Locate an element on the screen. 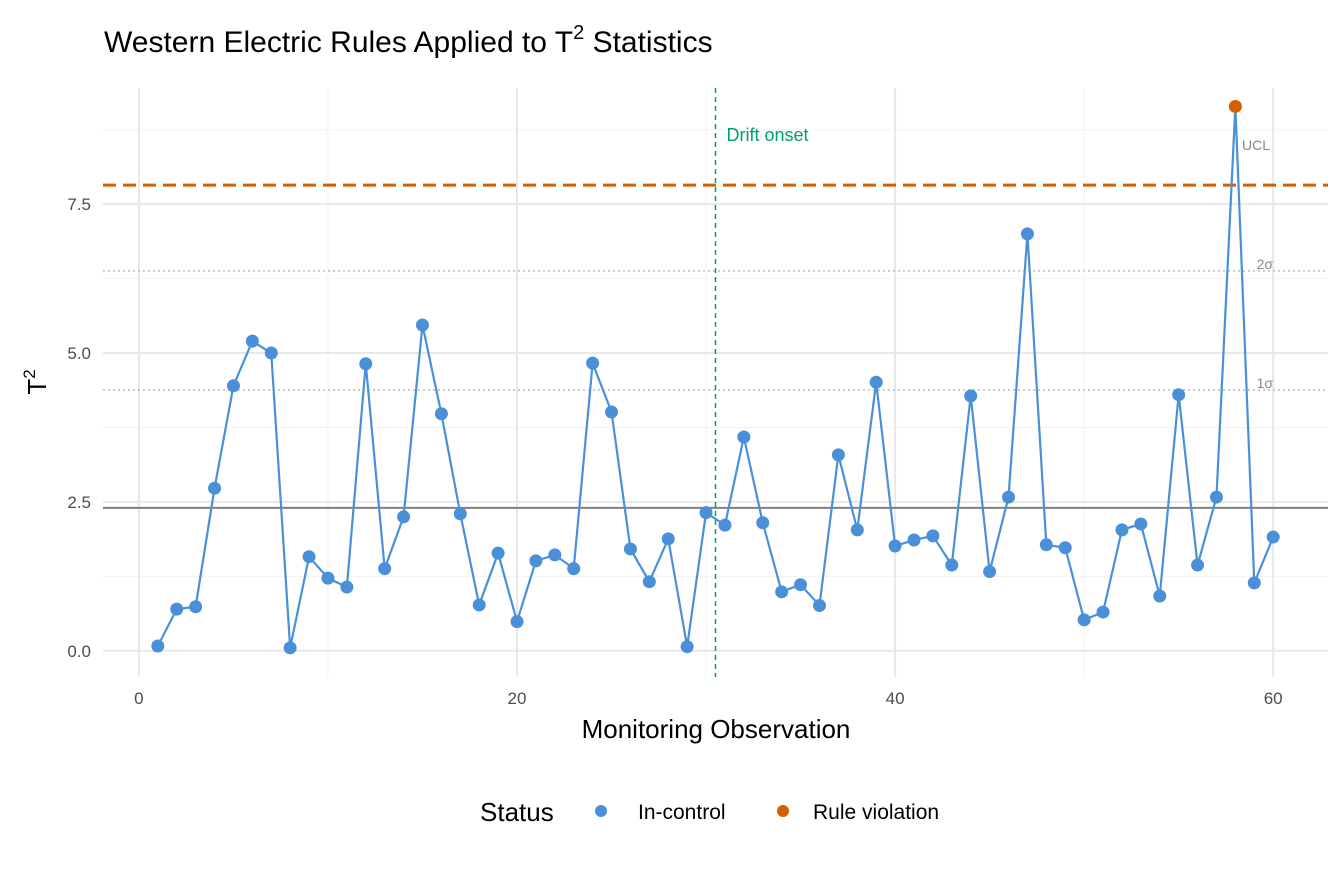  x-tick-label: 0 is located at coordinates (138, 698).